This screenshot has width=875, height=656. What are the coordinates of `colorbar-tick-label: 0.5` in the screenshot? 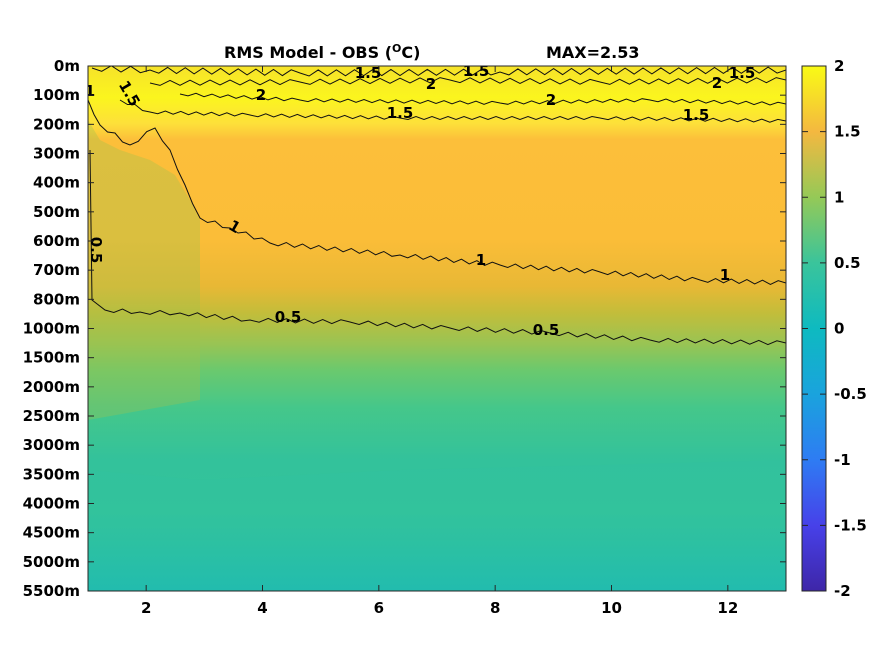 It's located at (847, 263).